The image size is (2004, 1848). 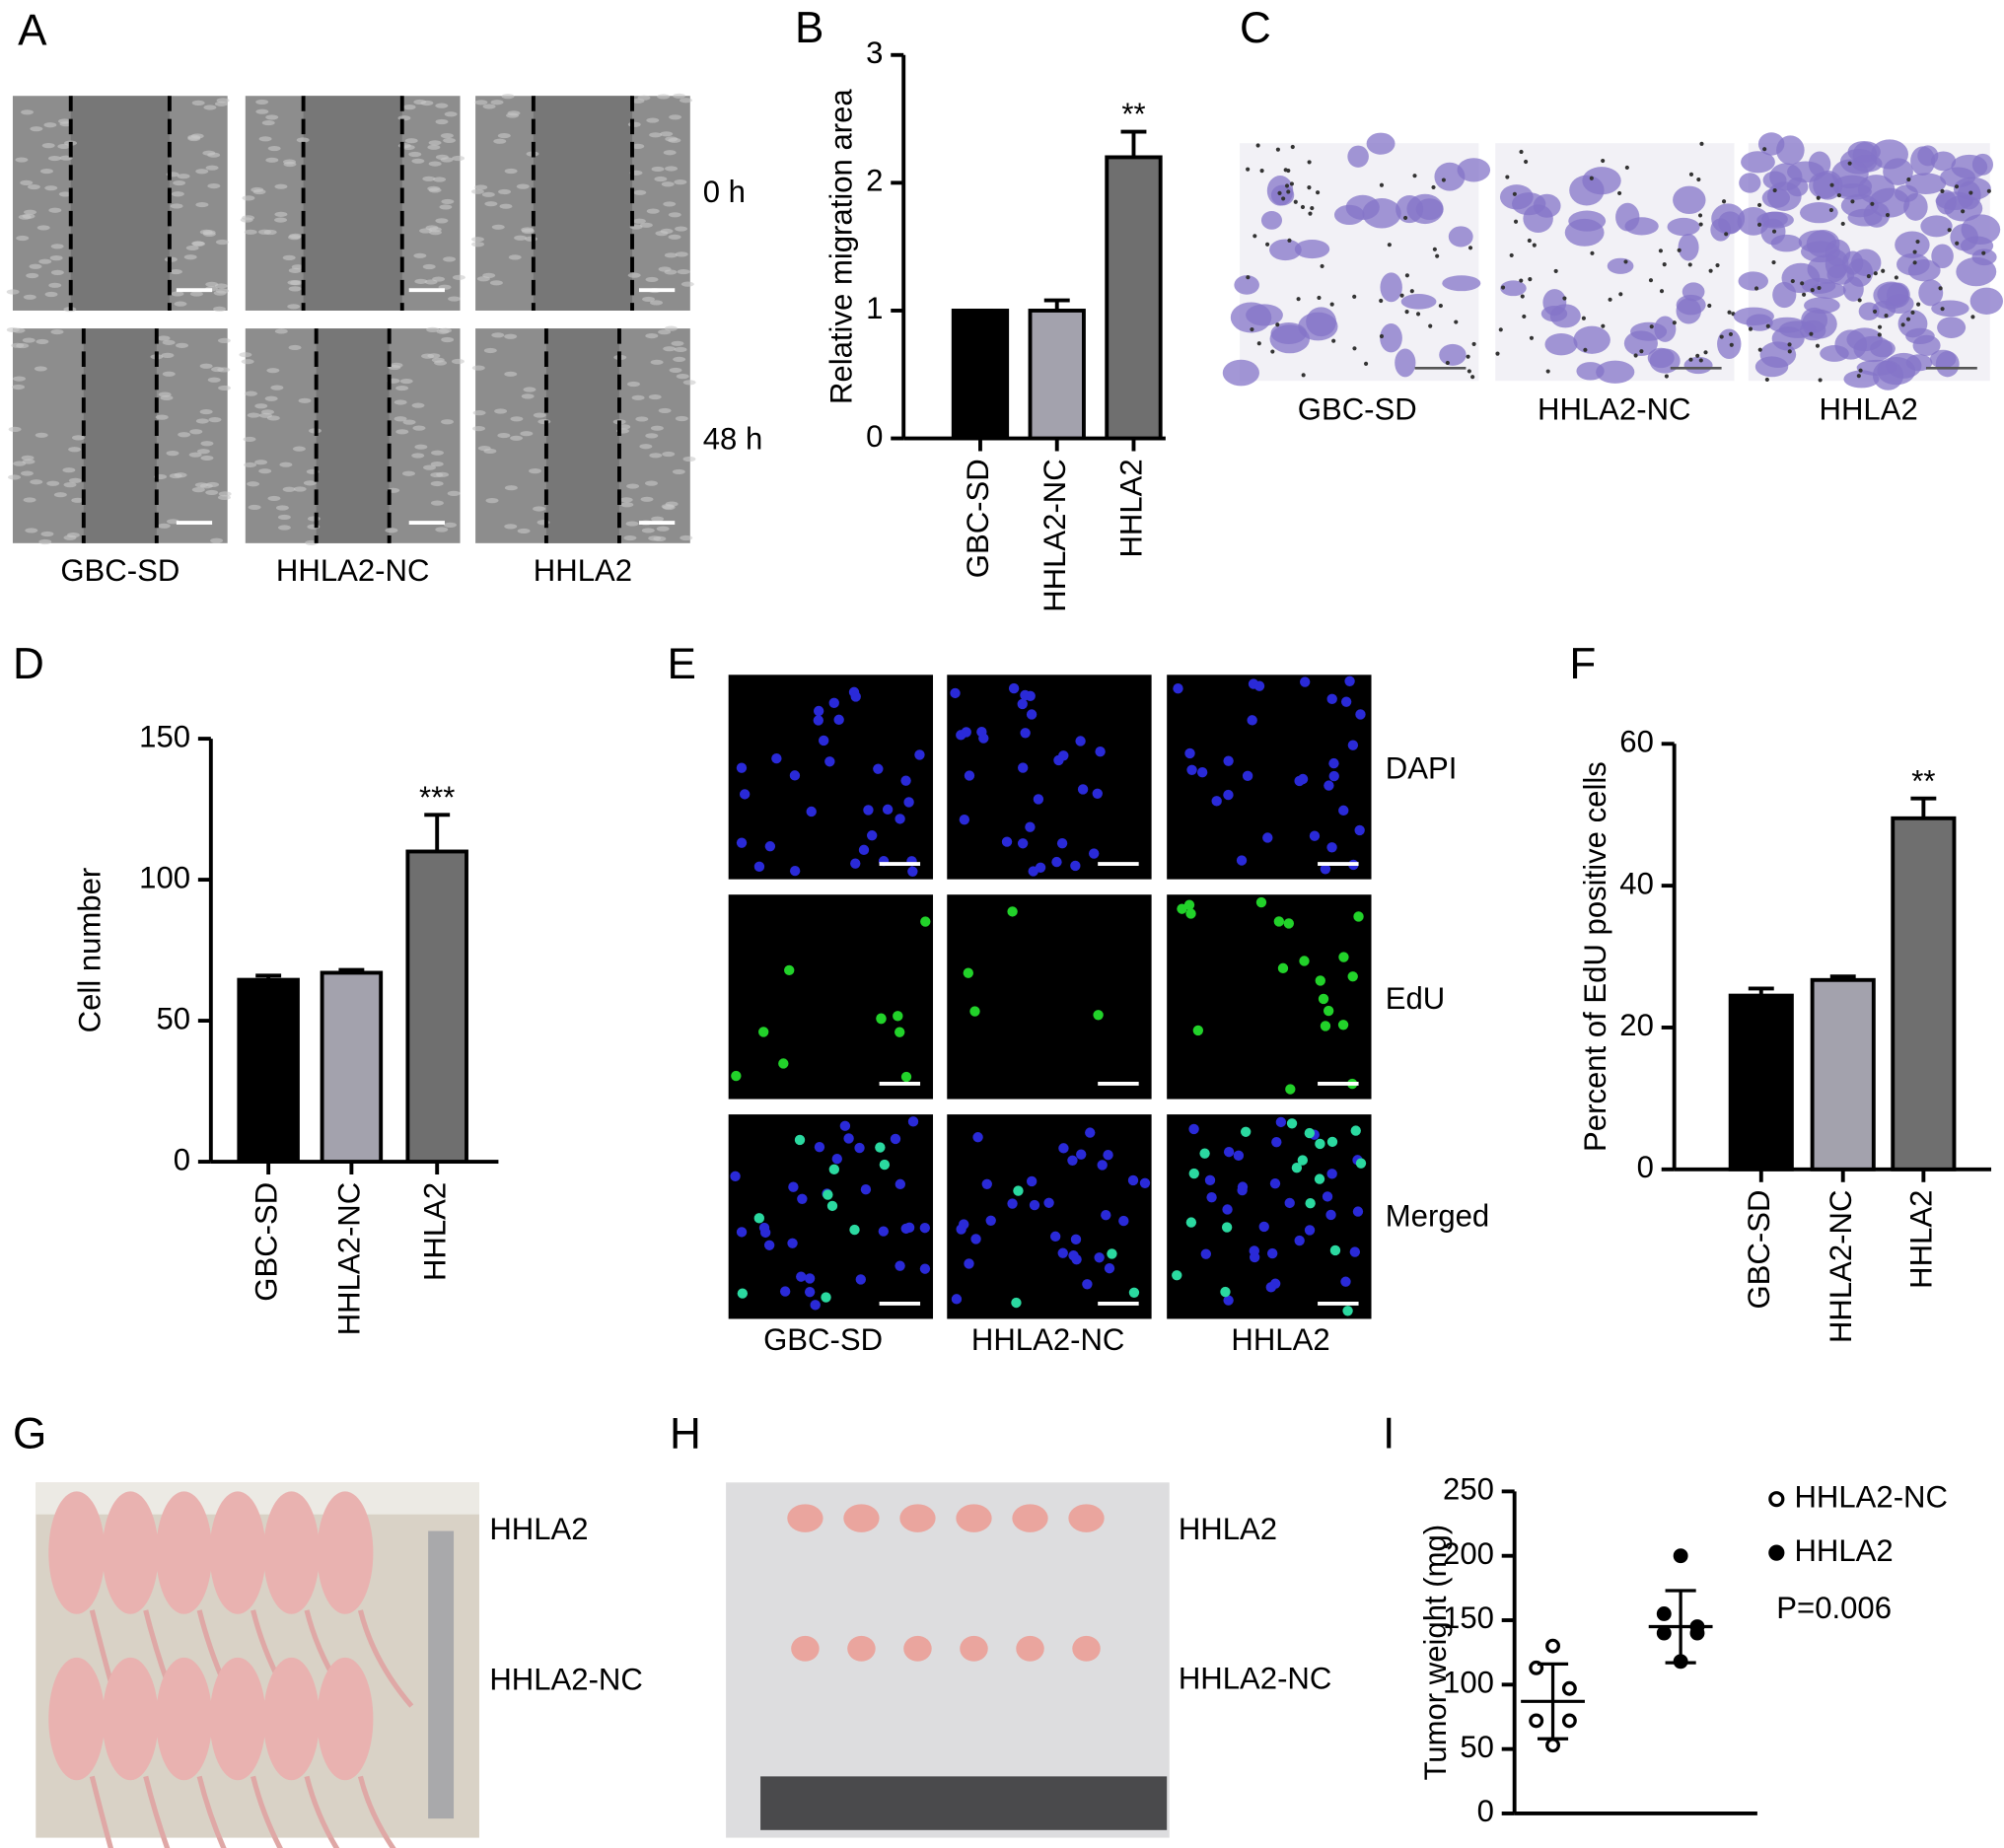 I want to click on x-tick-label: GBC-SD, so click(x=266, y=1242).